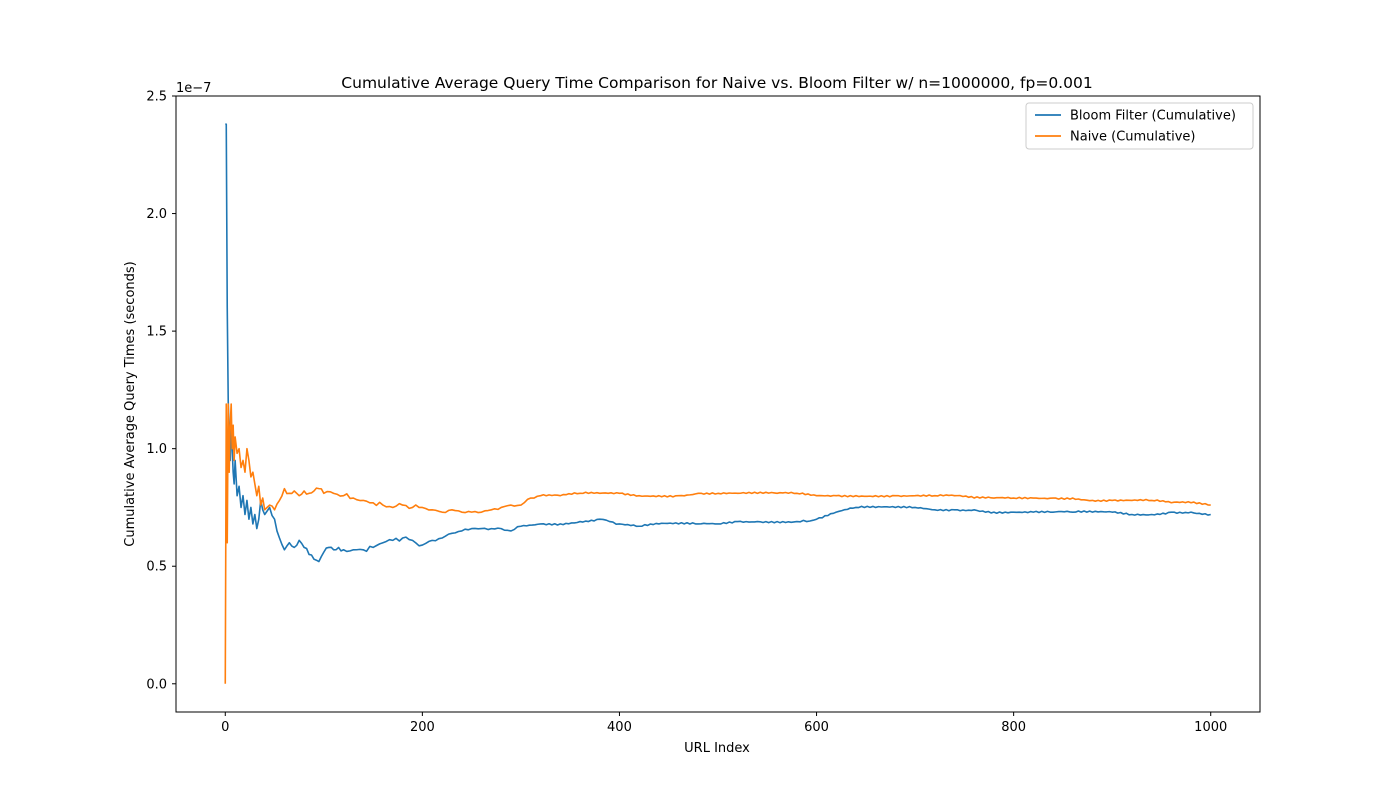 This screenshot has width=1400, height=800. Describe the element at coordinates (156, 332) in the screenshot. I see `y-tick-label: 1.5` at that location.